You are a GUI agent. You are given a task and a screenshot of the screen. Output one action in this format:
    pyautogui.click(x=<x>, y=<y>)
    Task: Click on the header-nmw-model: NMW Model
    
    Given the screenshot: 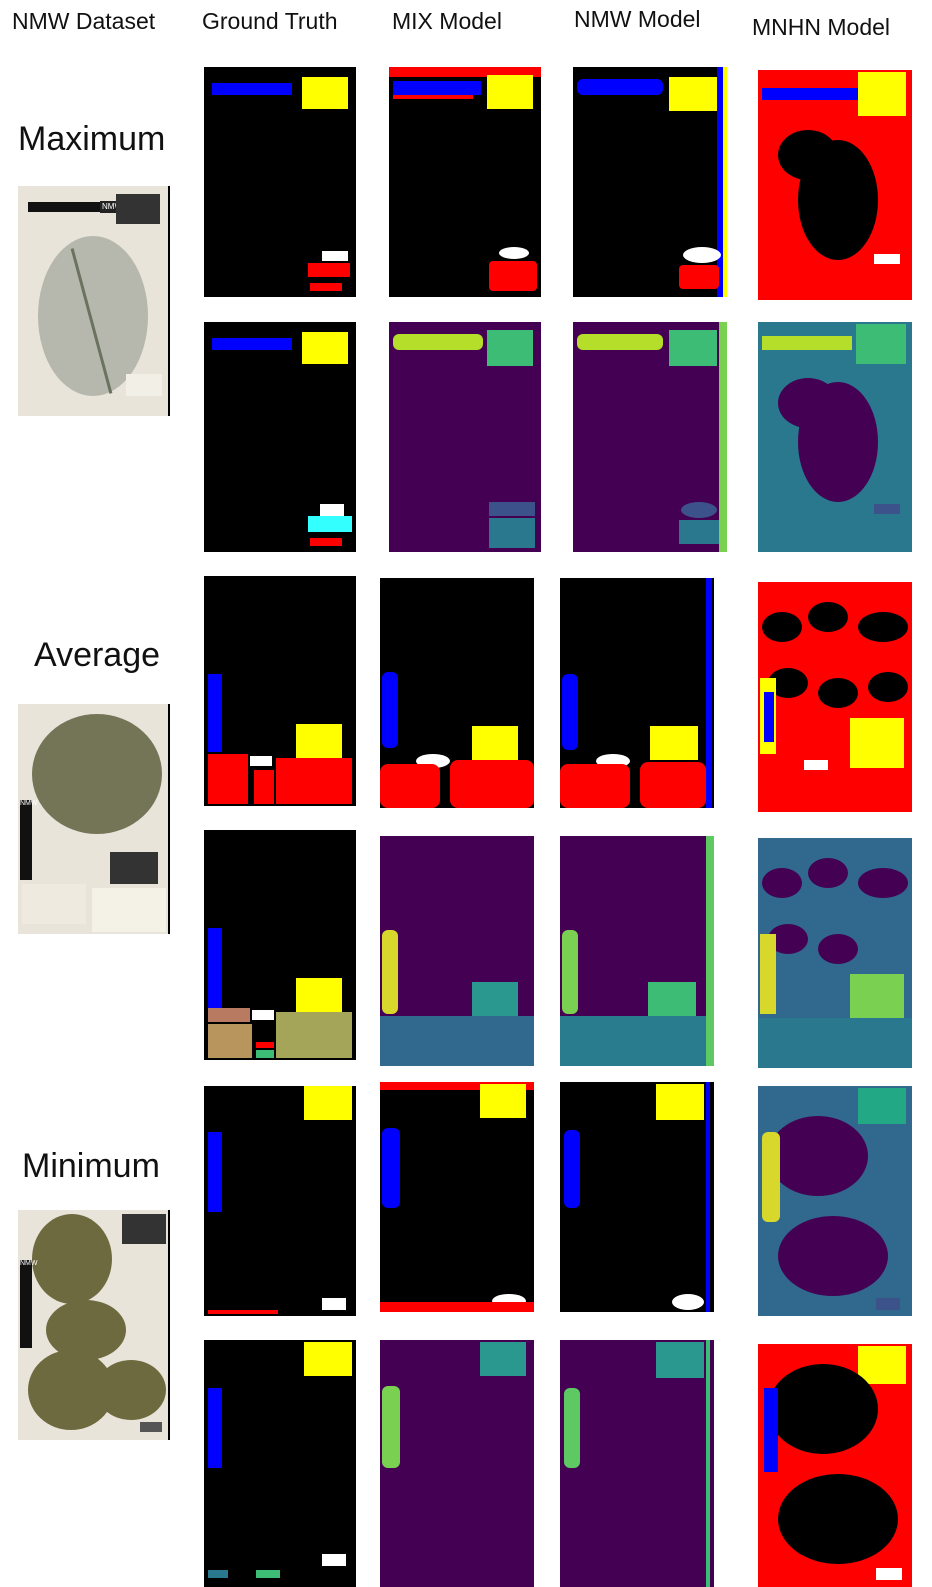 What is the action you would take?
    pyautogui.click(x=637, y=19)
    